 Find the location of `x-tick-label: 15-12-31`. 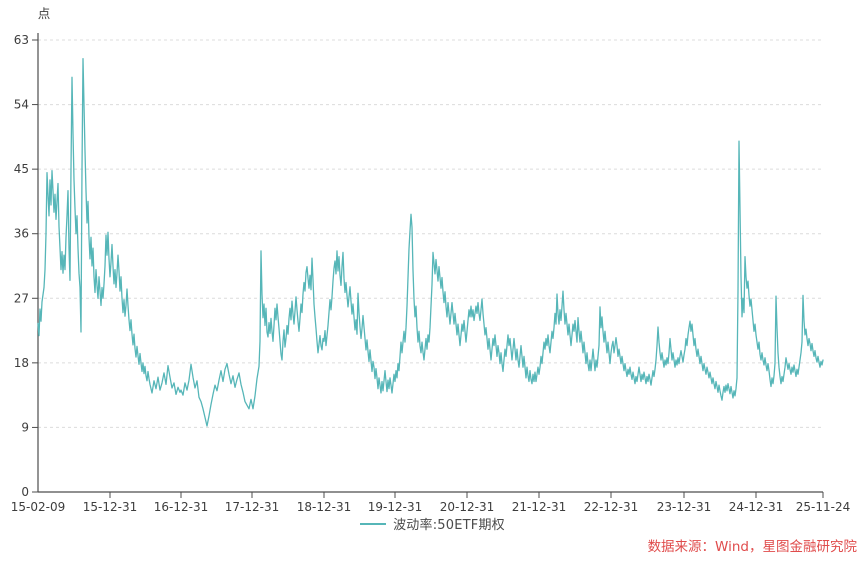

x-tick-label: 15-12-31 is located at coordinates (110, 506).